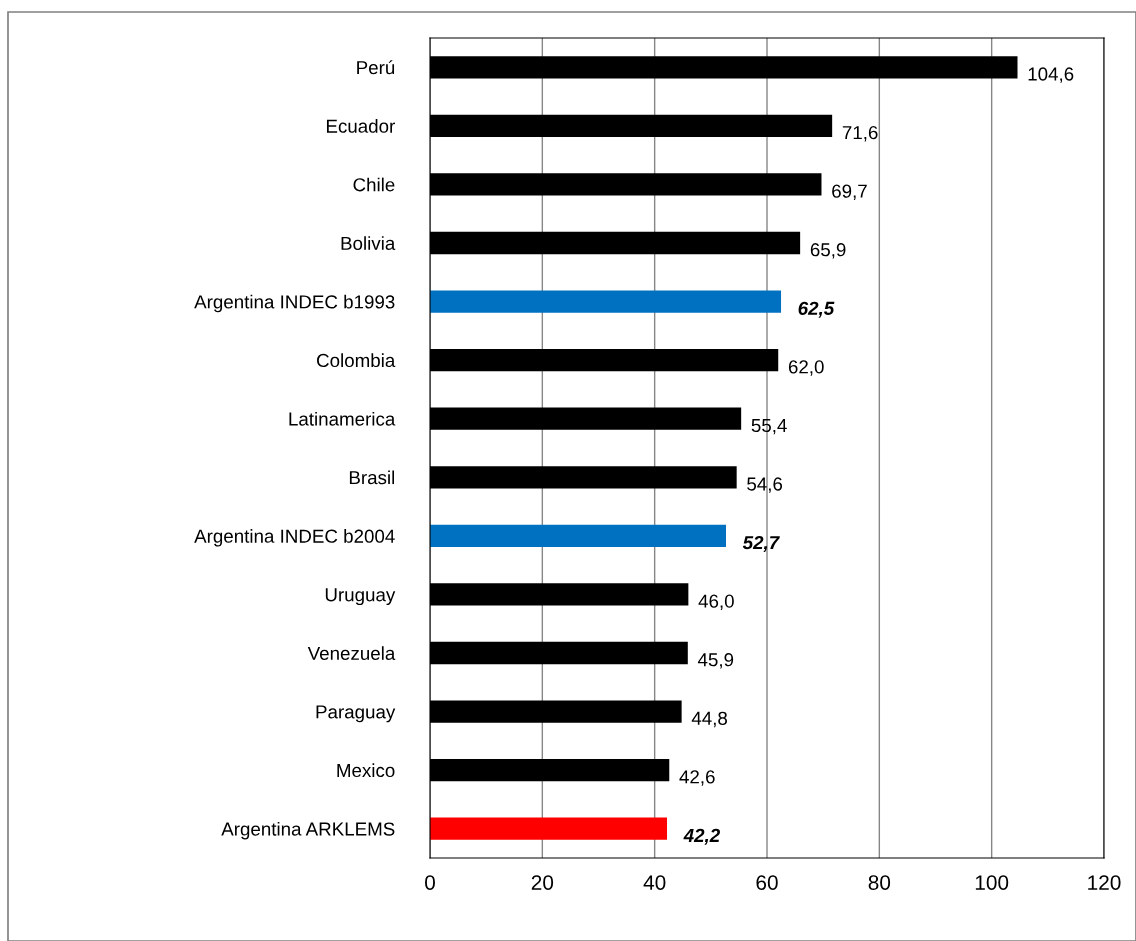 The width and height of the screenshot is (1136, 941). I want to click on y-tick-label: Latinamerica, so click(342, 418).